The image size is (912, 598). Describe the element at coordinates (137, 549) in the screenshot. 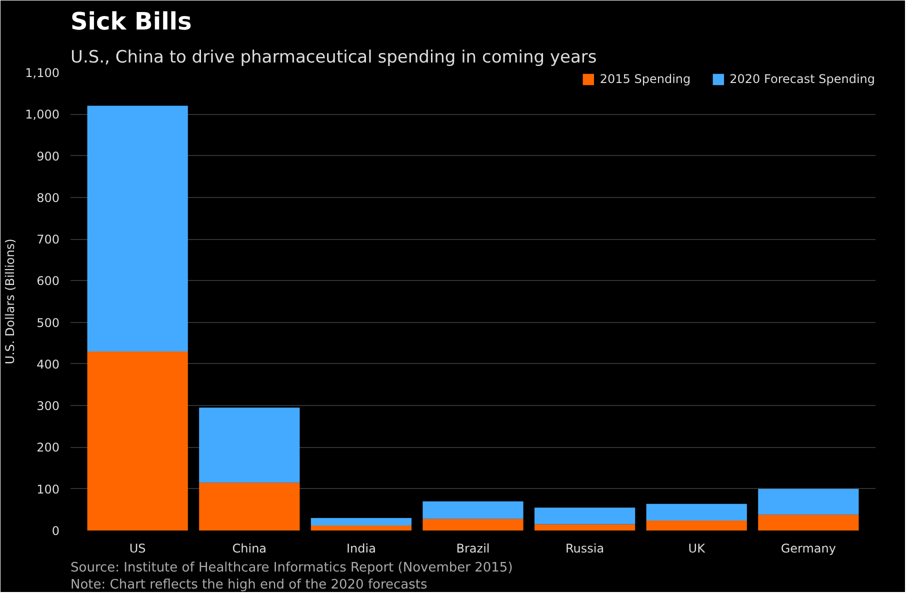

I see `x-tick-label: US` at that location.